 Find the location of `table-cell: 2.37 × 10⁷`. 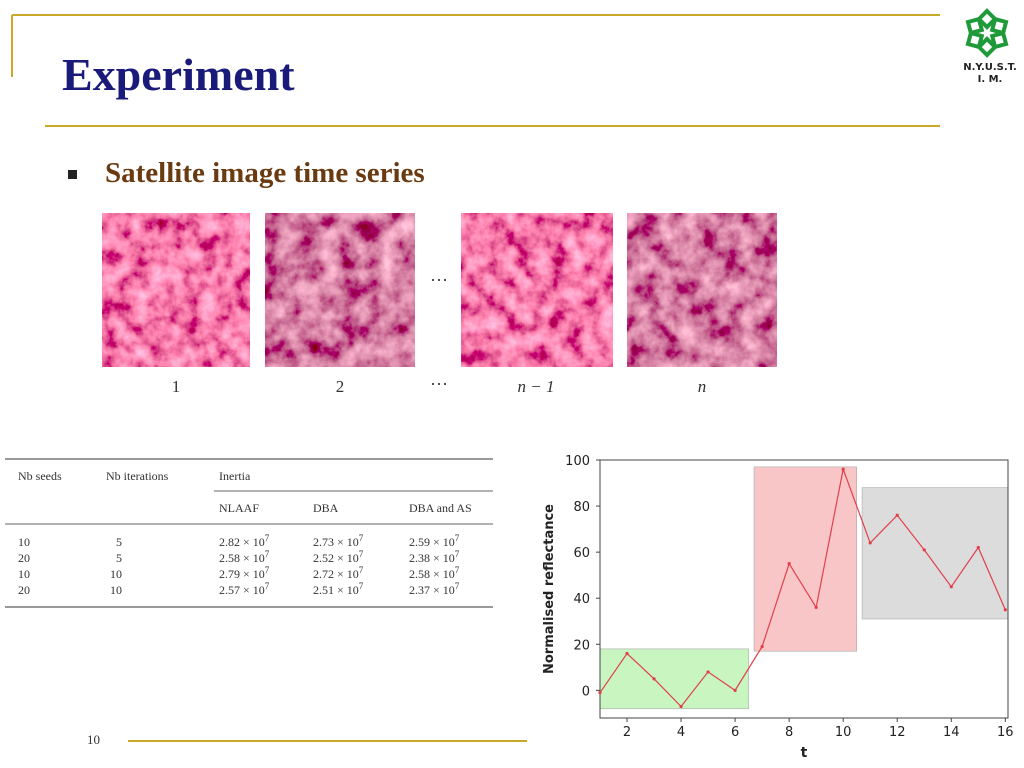

table-cell: 2.37 × 10⁷ is located at coordinates (434, 589).